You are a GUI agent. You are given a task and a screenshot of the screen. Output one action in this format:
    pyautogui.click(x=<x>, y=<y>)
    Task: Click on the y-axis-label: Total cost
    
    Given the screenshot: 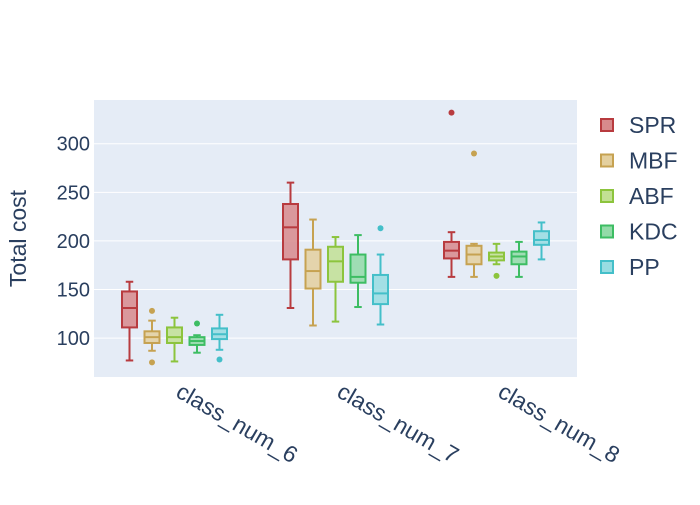 What is the action you would take?
    pyautogui.click(x=18, y=238)
    